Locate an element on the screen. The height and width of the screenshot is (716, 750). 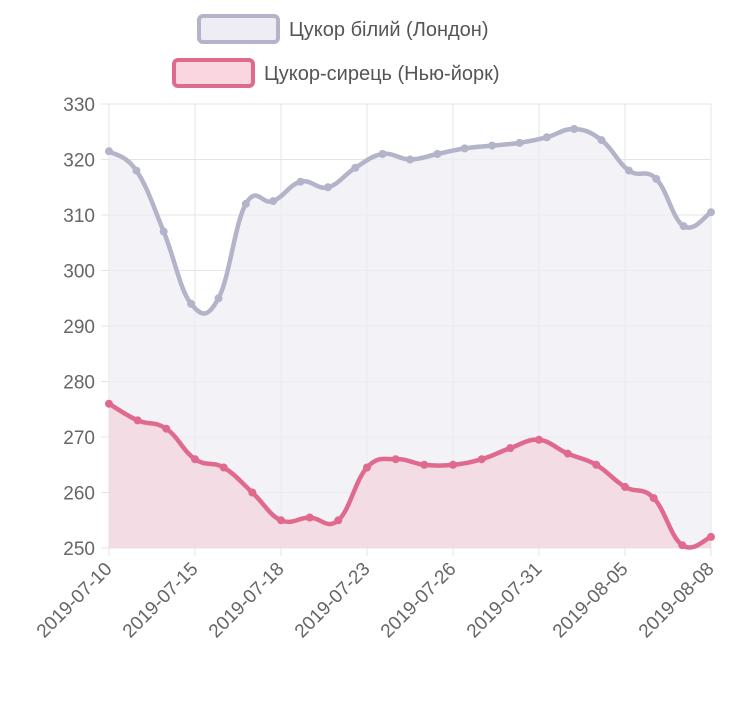
legend-item-raw-sugar: Цукор-сирець (Нью-йорк) is located at coordinates (336, 73).